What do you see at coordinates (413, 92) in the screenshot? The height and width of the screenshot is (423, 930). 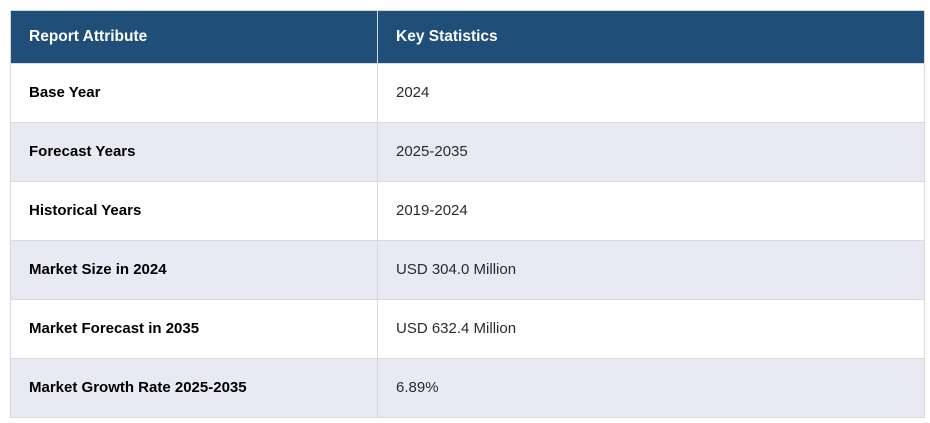 I see `value-cell: 2024` at bounding box center [413, 92].